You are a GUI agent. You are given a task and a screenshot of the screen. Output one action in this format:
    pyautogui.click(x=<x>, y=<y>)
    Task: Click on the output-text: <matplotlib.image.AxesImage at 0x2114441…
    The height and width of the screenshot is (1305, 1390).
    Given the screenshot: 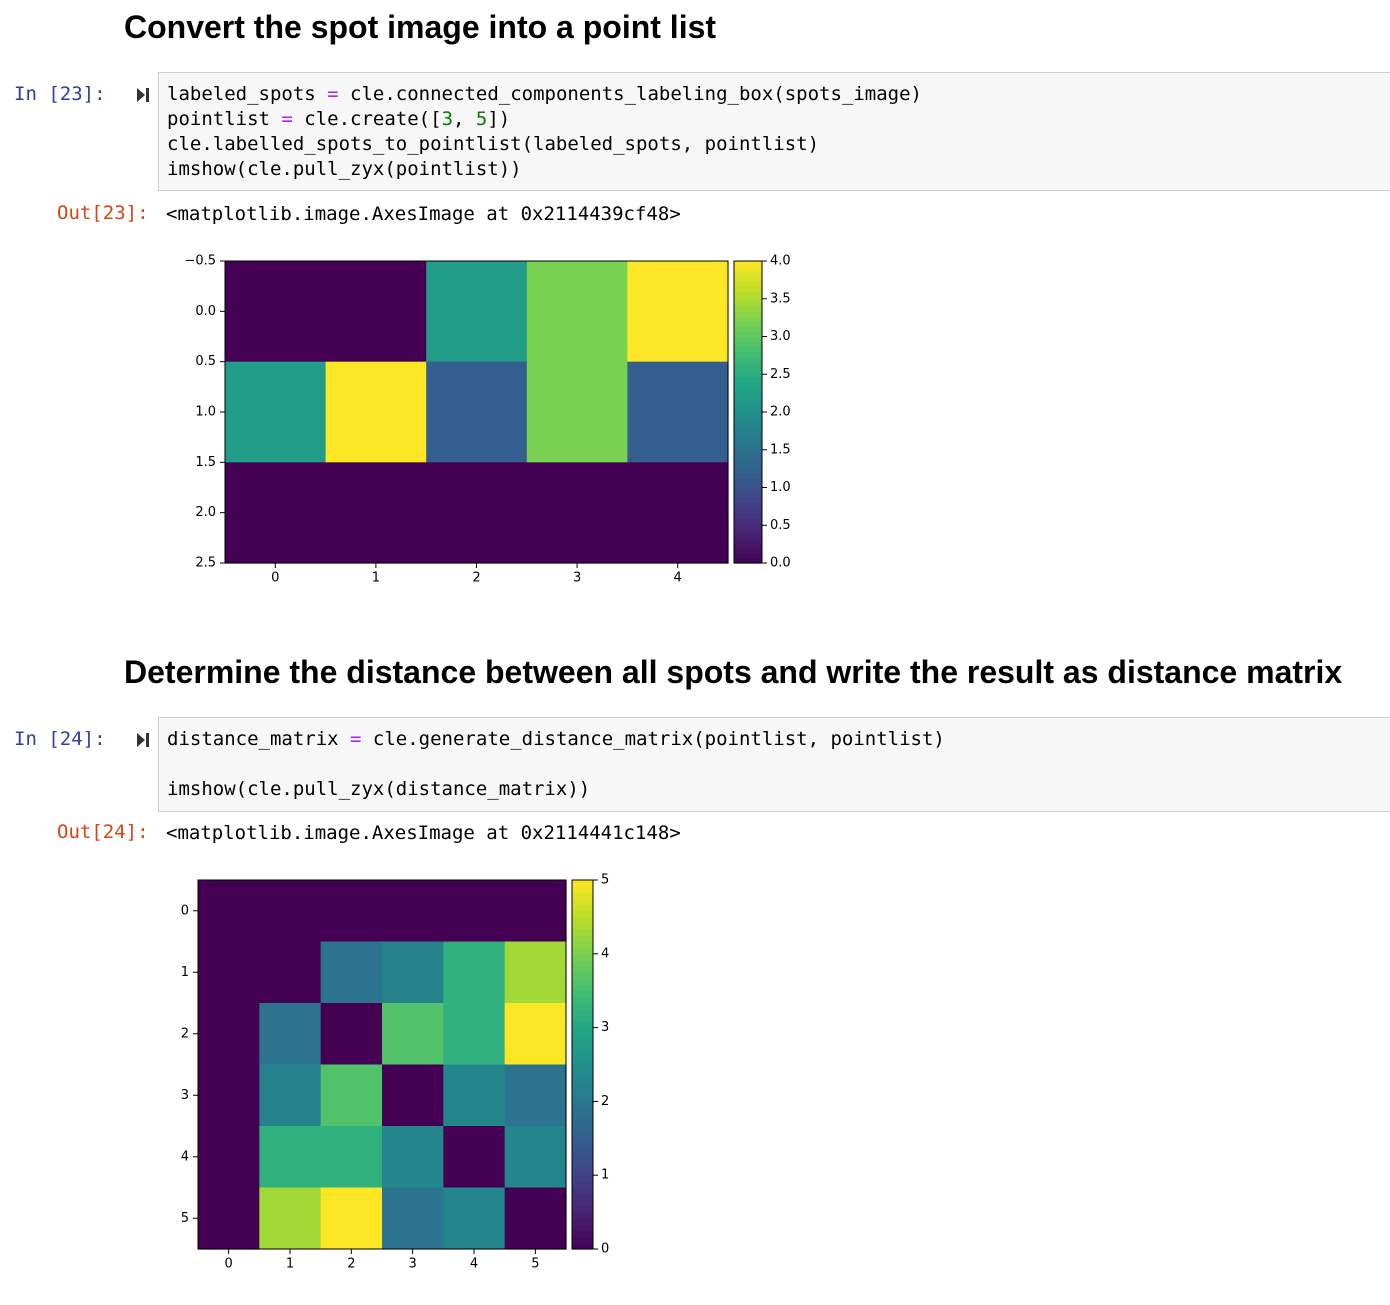 What is the action you would take?
    pyautogui.click(x=423, y=833)
    